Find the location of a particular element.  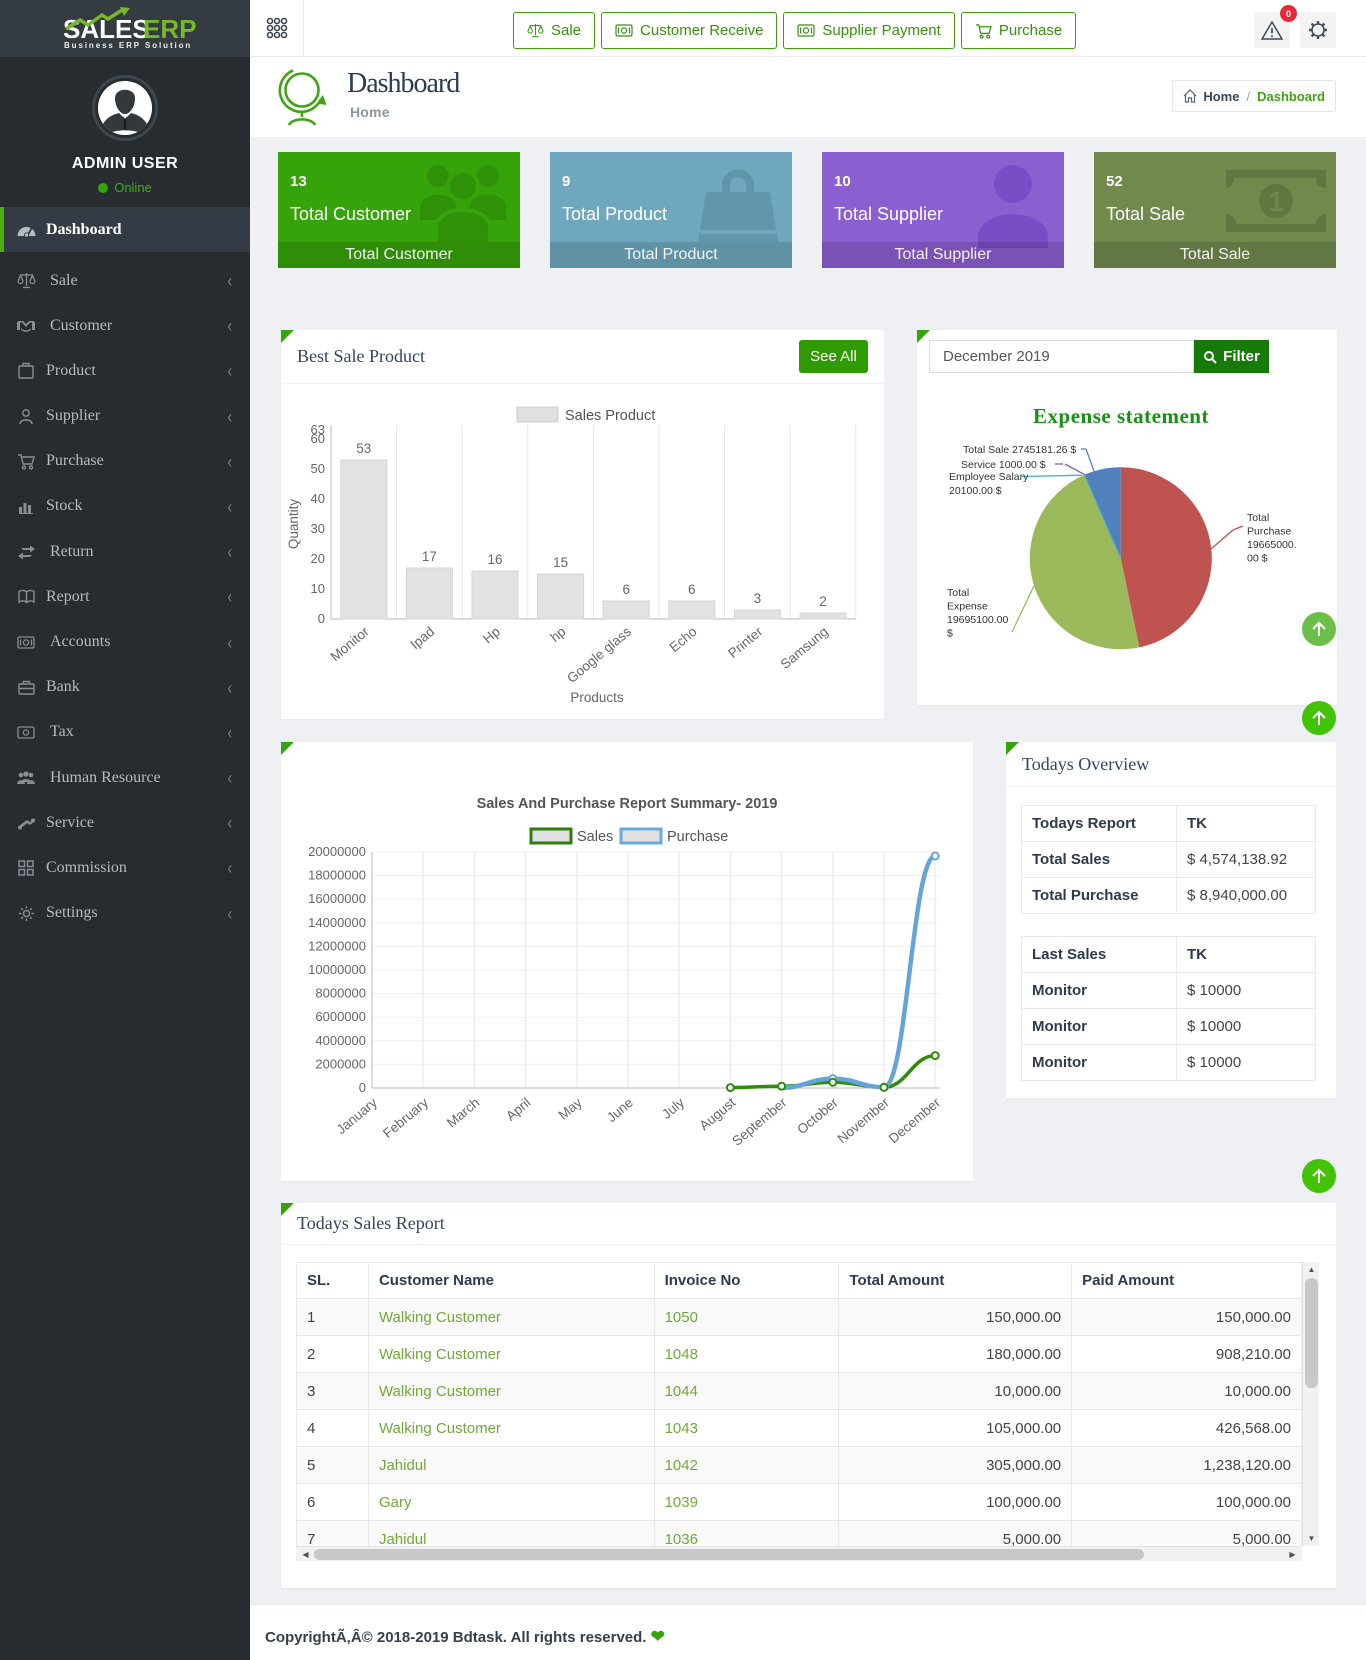

svg-text: Ipad is located at coordinates (423, 638).